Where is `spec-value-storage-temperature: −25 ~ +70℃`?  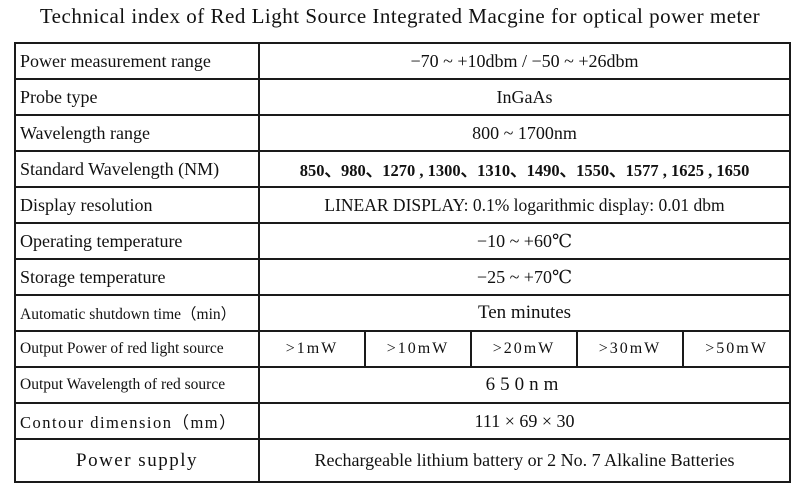 spec-value-storage-temperature: −25 ~ +70℃ is located at coordinates (524, 277).